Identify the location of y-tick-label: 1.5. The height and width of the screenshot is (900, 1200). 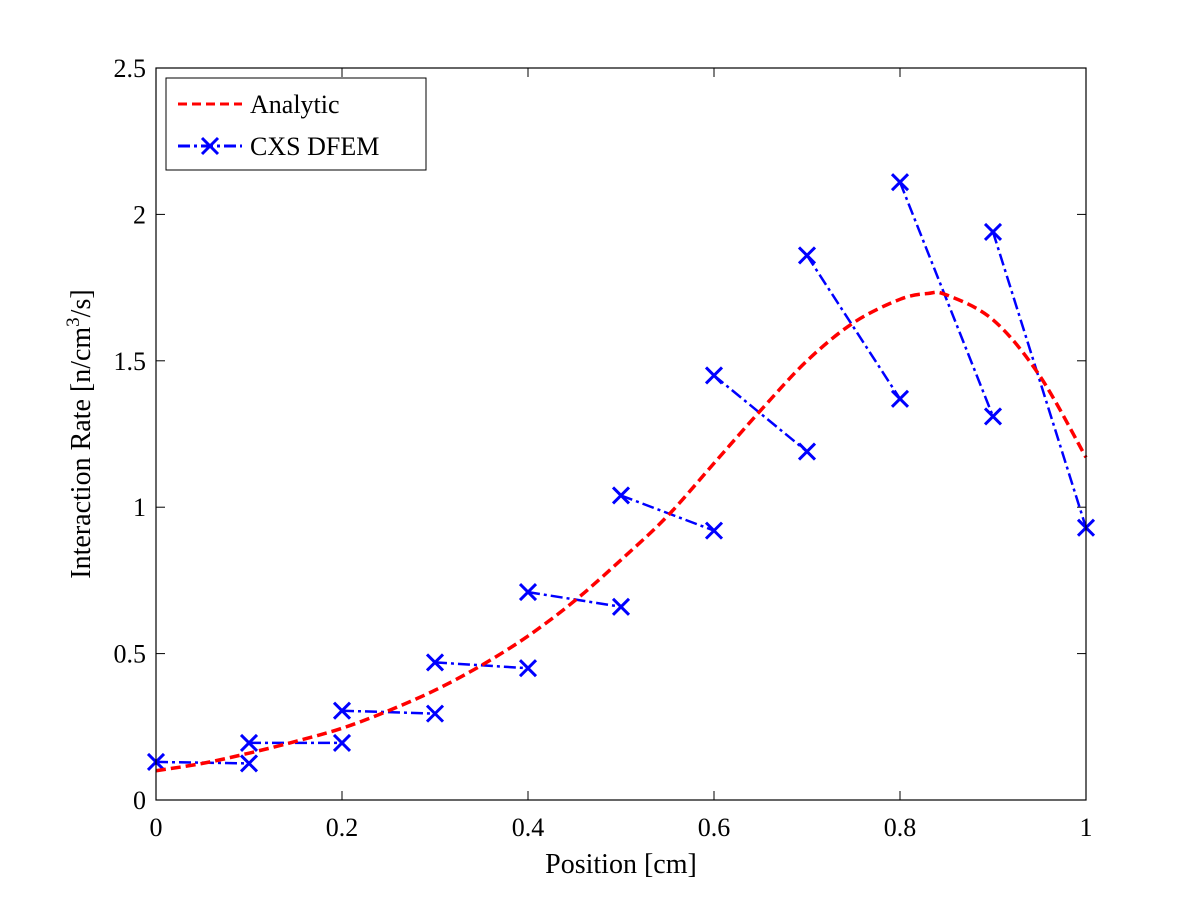
(130, 361).